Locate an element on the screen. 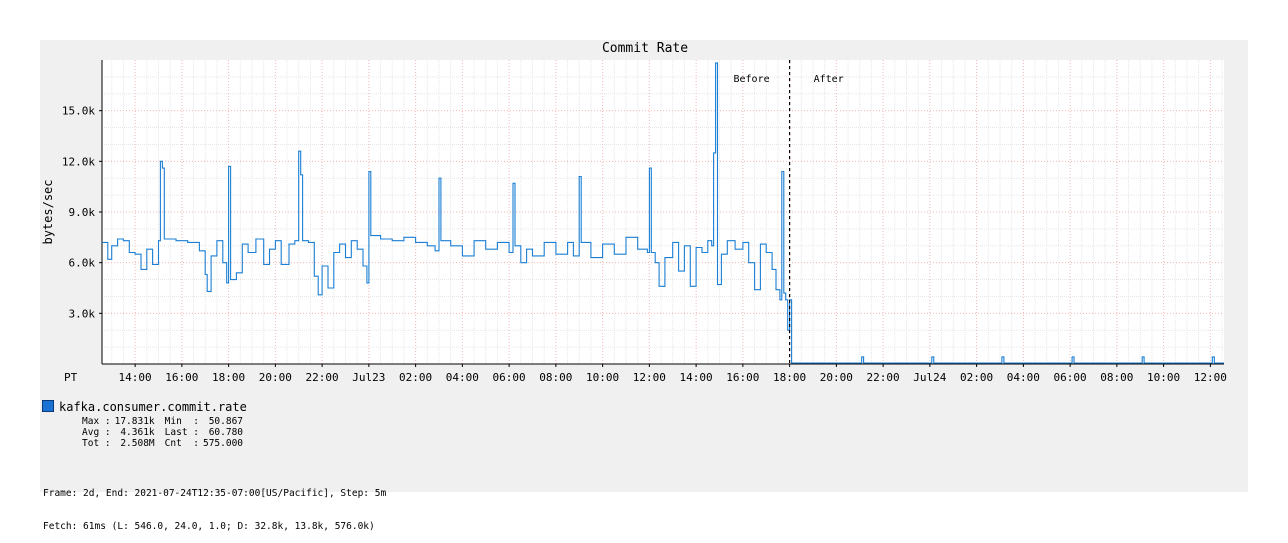  legend-series-name: kafka.consumer.commit.rate is located at coordinates (153, 407).